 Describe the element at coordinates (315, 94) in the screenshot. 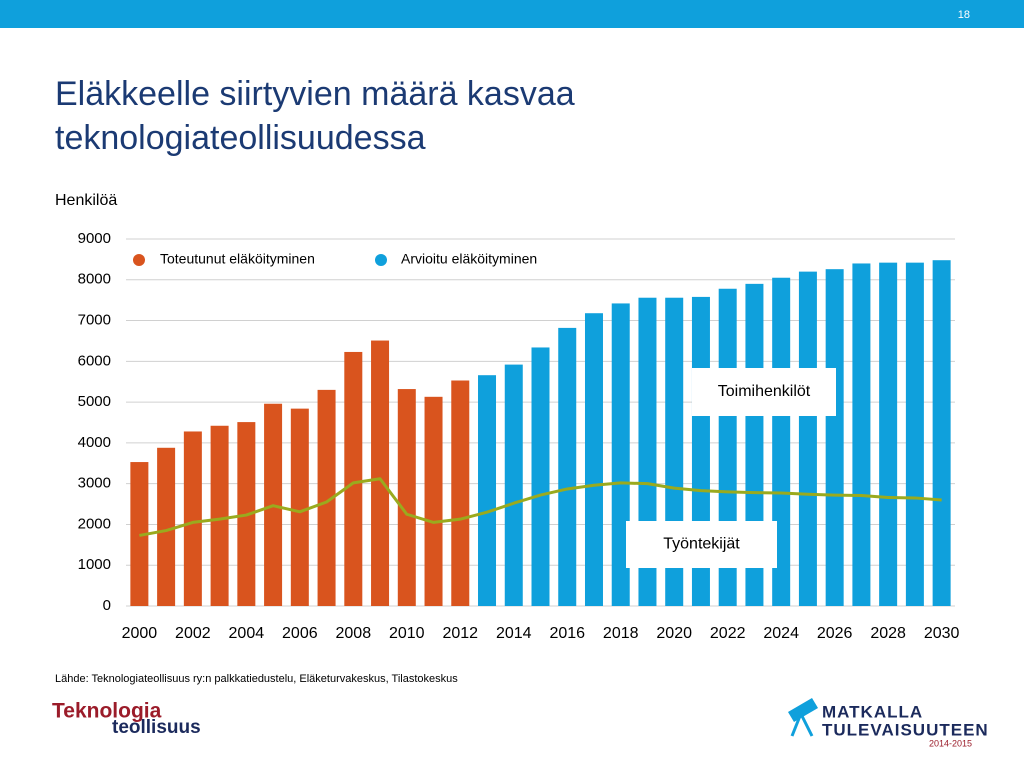

I see `title-line: Eläkkeelle siirtyvien määrä kasvaa` at that location.